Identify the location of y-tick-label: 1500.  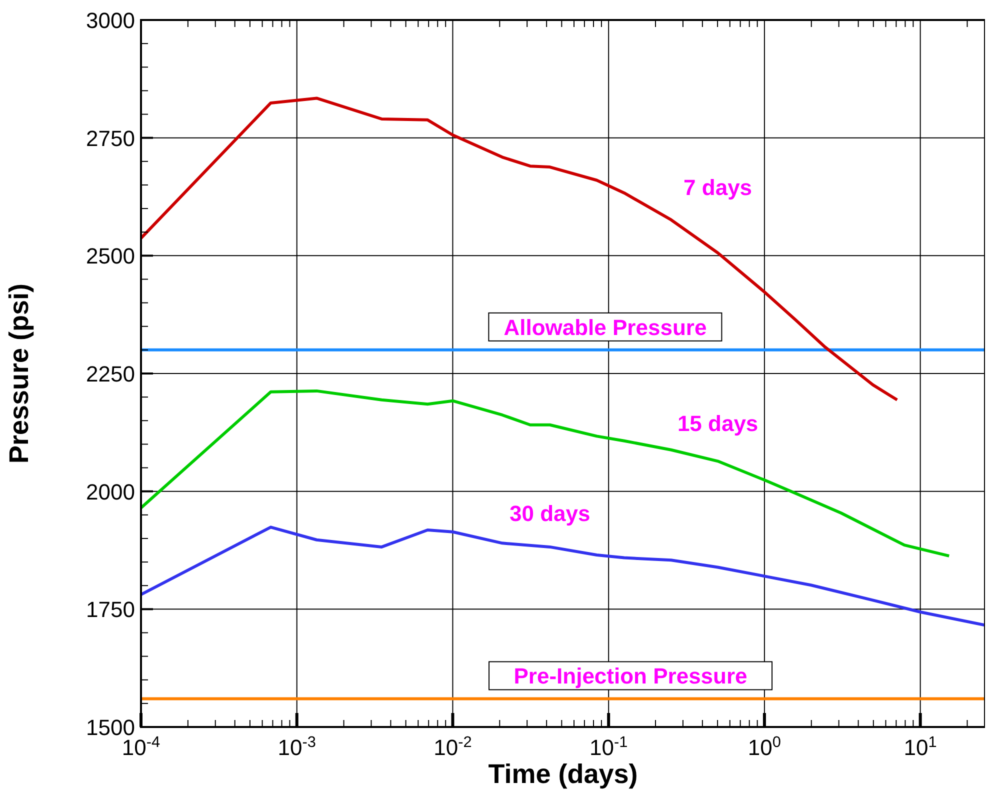
(110, 727).